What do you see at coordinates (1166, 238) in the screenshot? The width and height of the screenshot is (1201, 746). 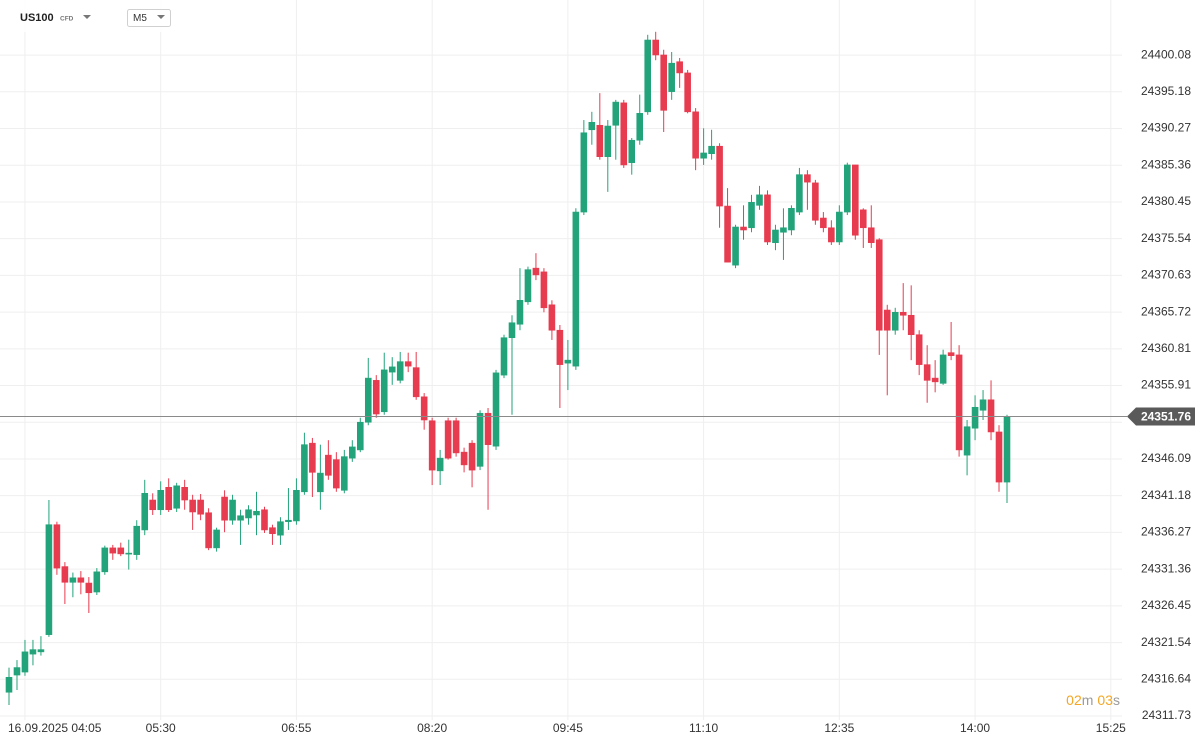 I see `y-tick-label: 24375.54` at bounding box center [1166, 238].